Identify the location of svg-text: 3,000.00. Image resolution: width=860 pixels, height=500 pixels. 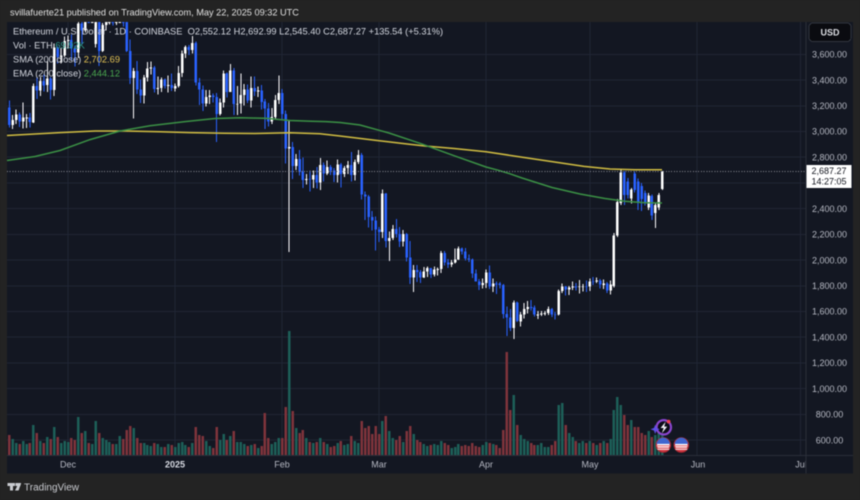
(829, 132).